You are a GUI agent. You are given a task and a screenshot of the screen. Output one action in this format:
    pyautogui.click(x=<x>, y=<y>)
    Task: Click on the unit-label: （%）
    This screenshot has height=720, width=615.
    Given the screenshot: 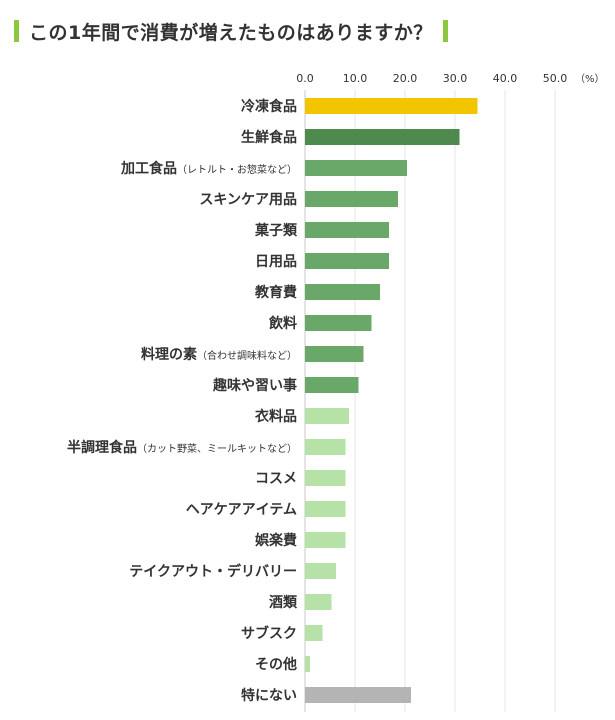 What is the action you would take?
    pyautogui.click(x=590, y=79)
    